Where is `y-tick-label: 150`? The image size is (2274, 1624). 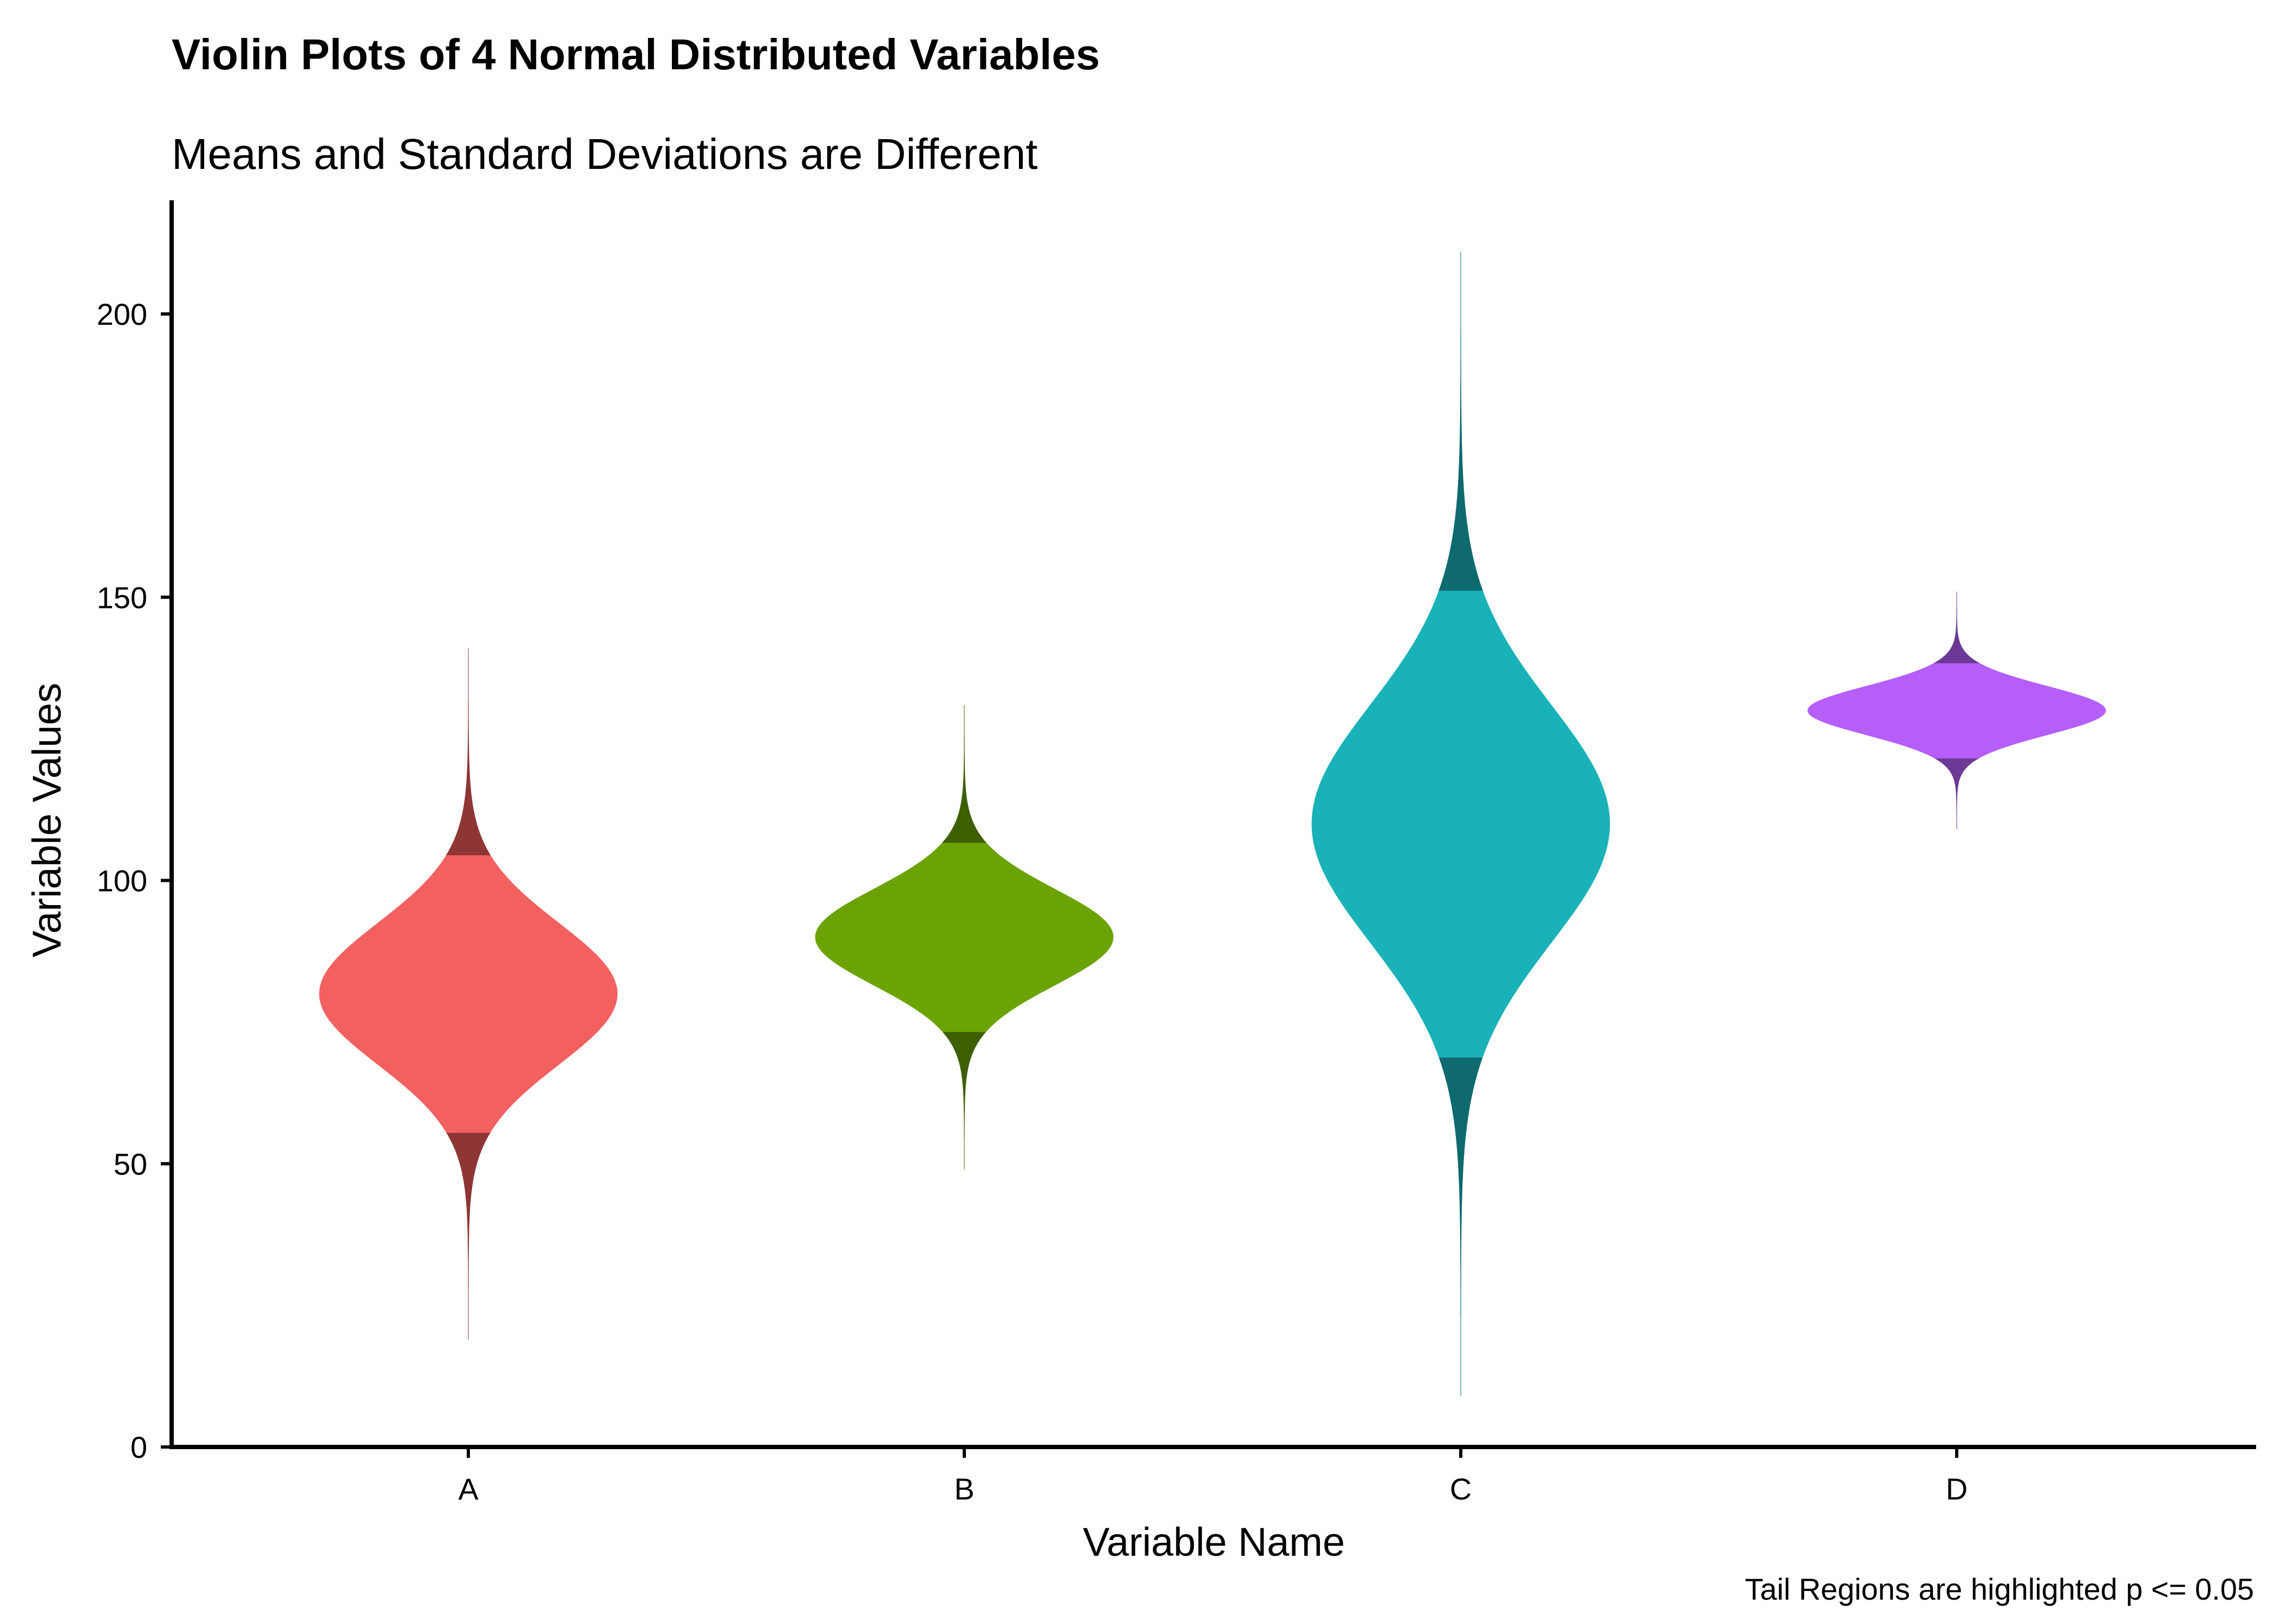 y-tick-label: 150 is located at coordinates (122, 597).